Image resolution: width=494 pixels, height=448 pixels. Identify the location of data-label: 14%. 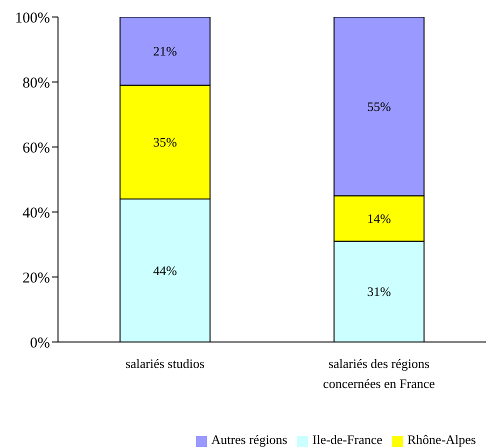
(379, 218).